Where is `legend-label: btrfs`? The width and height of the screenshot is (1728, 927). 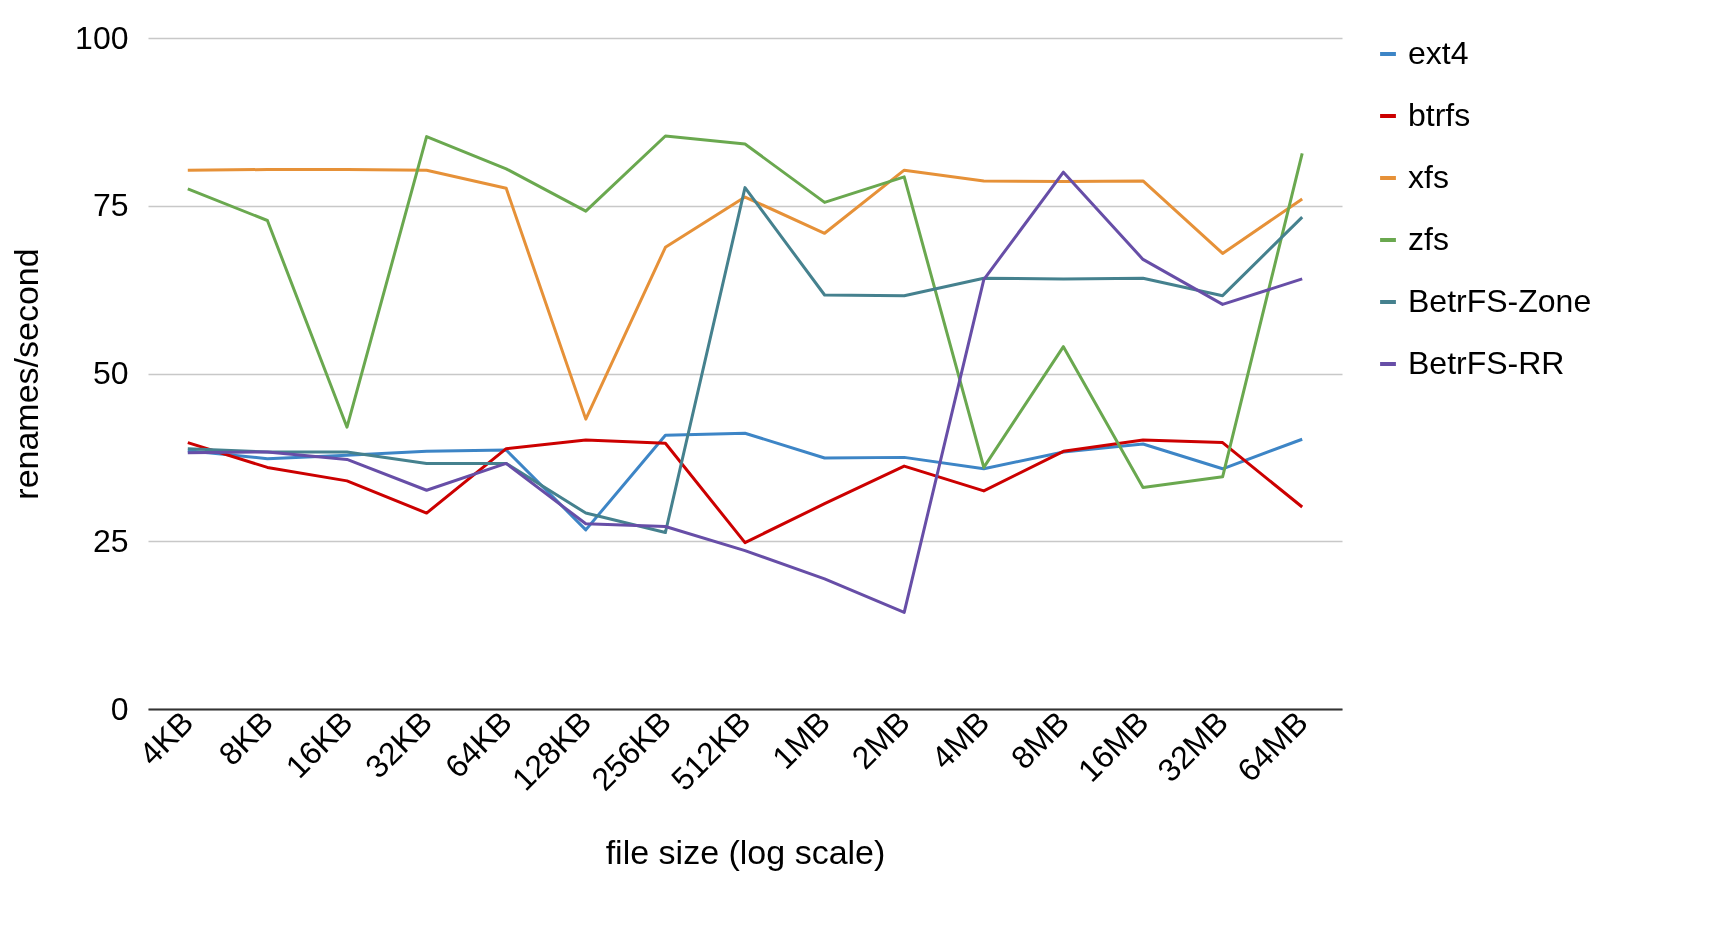
legend-label: btrfs is located at coordinates (1439, 115).